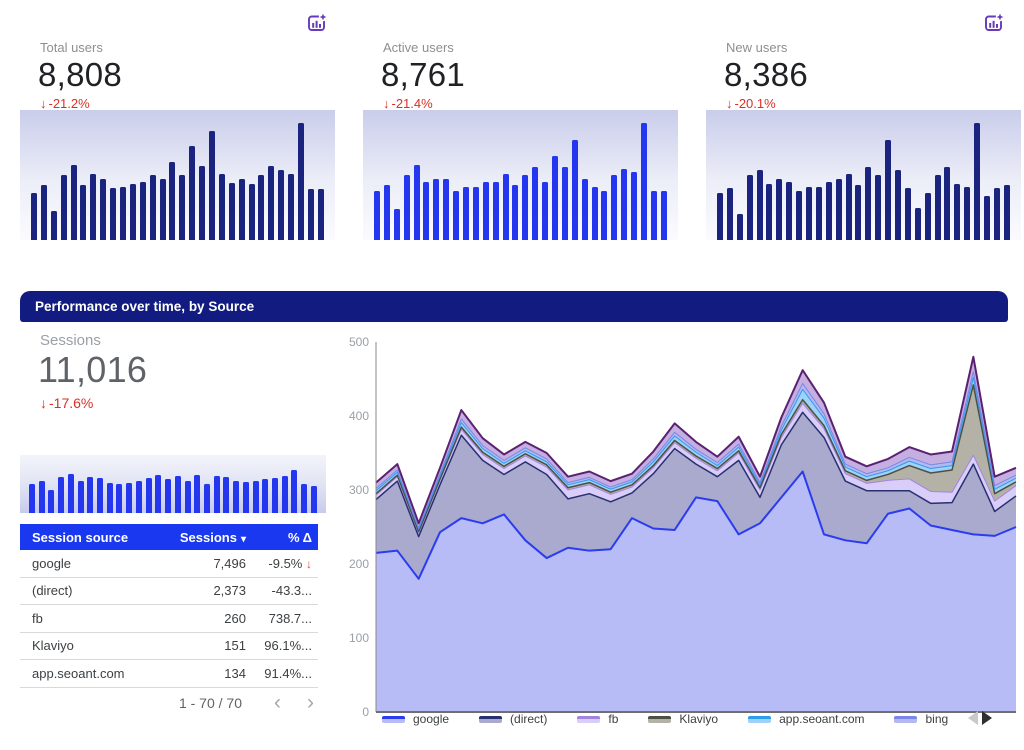  I want to click on cell-delta: -9.5% ↓, so click(290, 563).